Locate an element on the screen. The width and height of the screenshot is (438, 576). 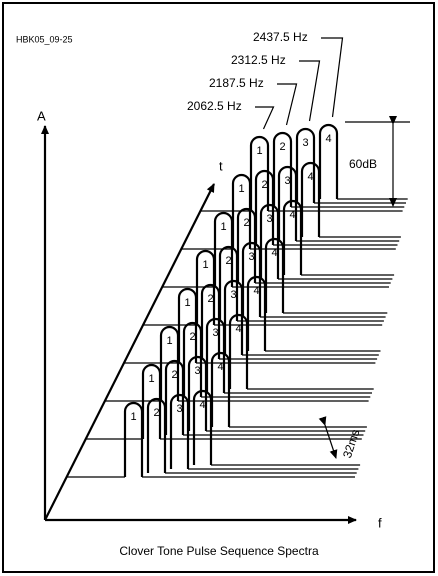
frequency-label: f is located at coordinates (380, 522).